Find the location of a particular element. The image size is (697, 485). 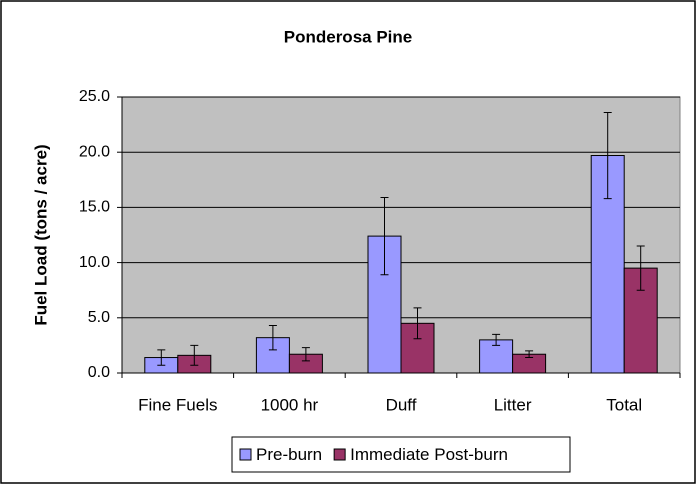

legend-label: Immediate Post-burn is located at coordinates (429, 454).